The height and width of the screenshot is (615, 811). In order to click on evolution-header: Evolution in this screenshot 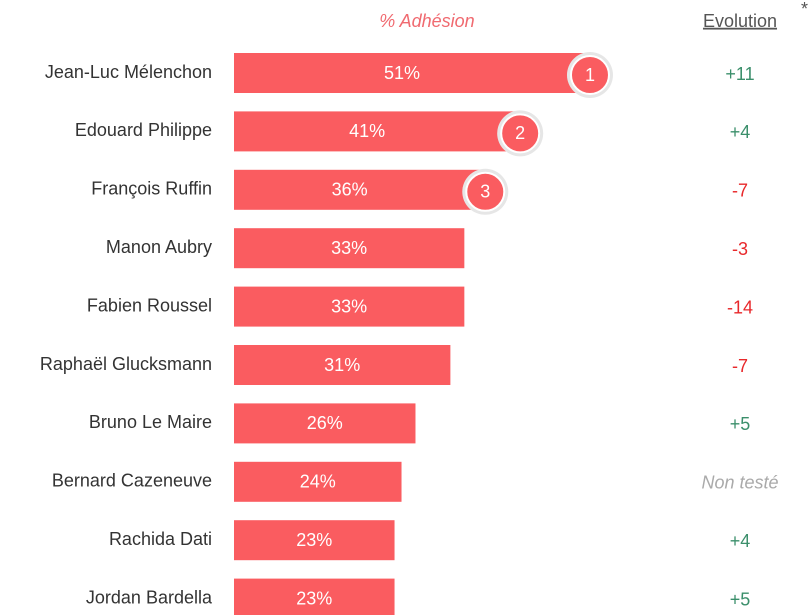, I will do `click(740, 21)`.